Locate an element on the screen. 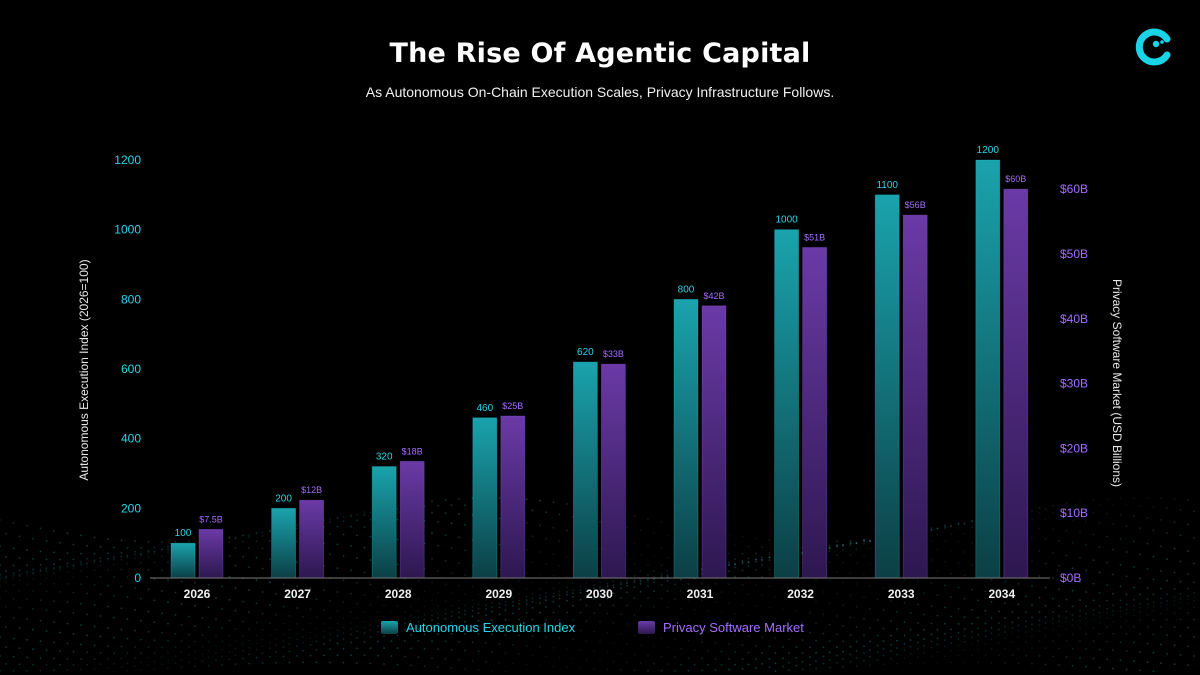  bar-label-privacy-market: $25B is located at coordinates (512, 406).